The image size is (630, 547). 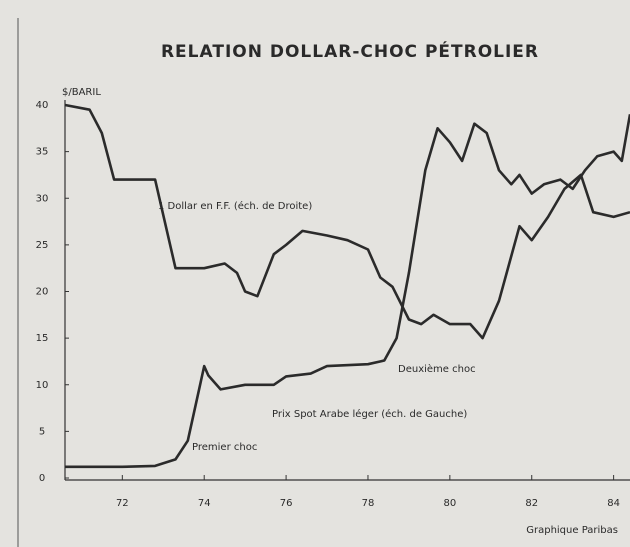 I want to click on x-tick-label: 74, so click(x=204, y=503).